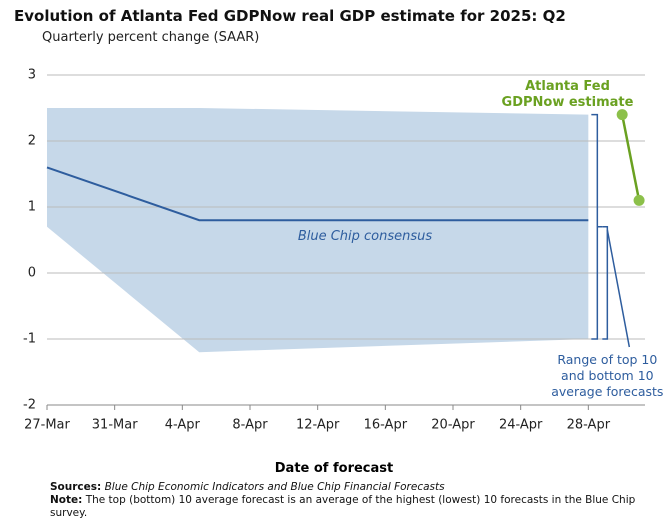 The height and width of the screenshot is (531, 668). What do you see at coordinates (32, 141) in the screenshot?
I see `y-tick-label: 2` at bounding box center [32, 141].